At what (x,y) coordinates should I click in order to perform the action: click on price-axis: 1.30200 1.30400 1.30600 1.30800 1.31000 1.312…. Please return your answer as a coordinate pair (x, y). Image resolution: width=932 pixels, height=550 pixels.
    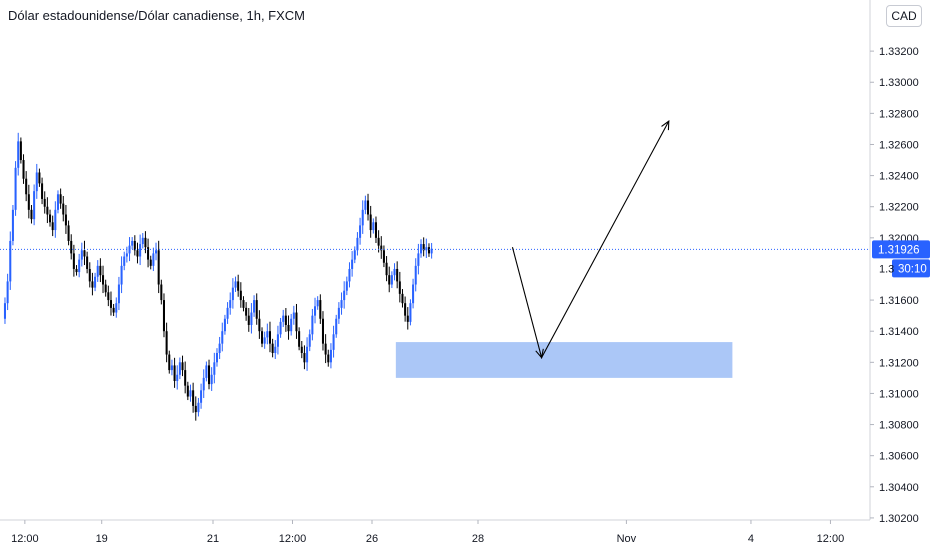
    Looking at the image, I should click on (894, 285).